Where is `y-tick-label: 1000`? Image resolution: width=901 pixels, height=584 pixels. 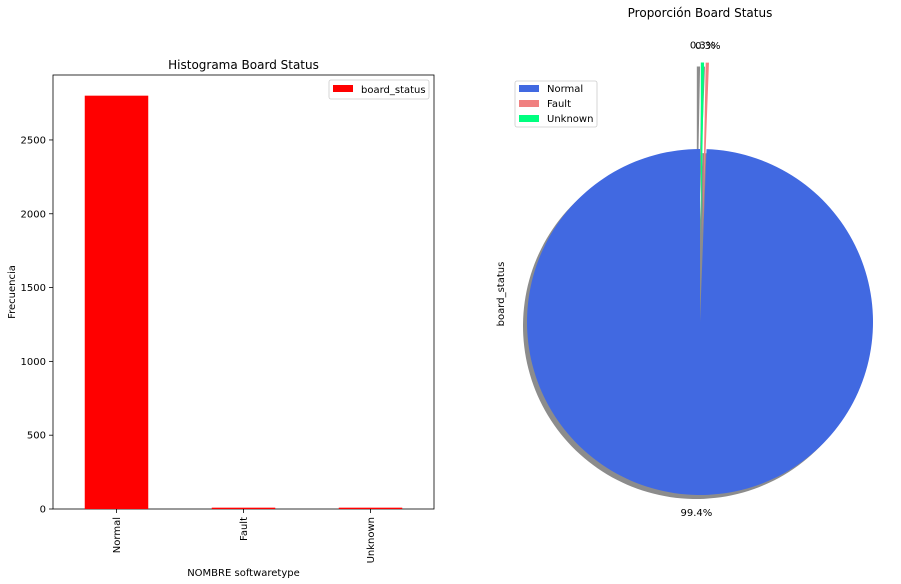 y-tick-label: 1000 is located at coordinates (33, 362).